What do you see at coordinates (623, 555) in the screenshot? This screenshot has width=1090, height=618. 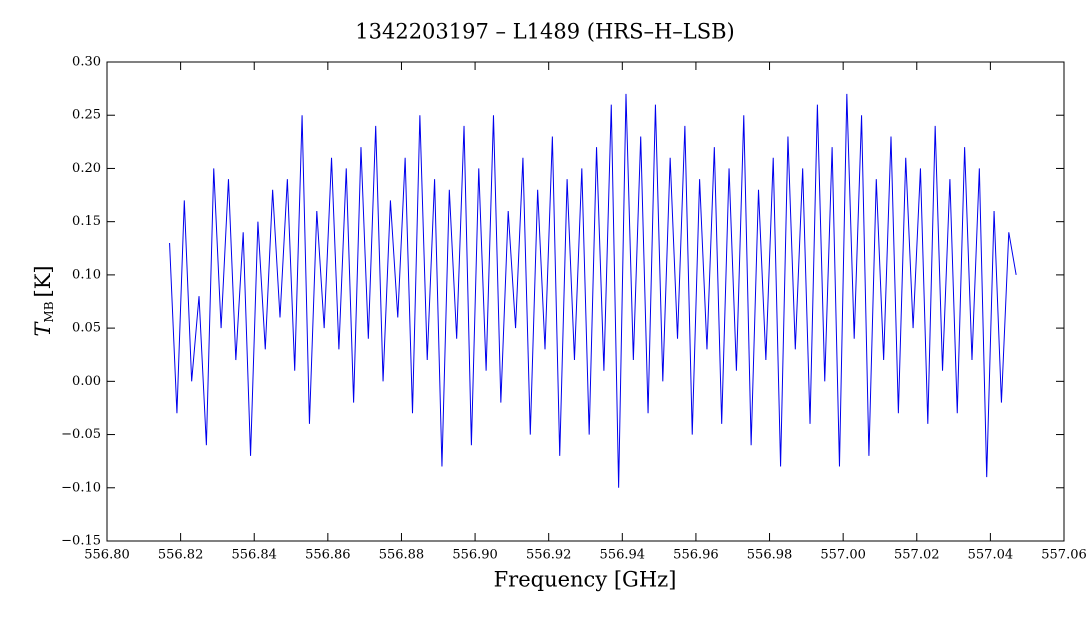 I see `x-tick-label: 556.94` at bounding box center [623, 555].